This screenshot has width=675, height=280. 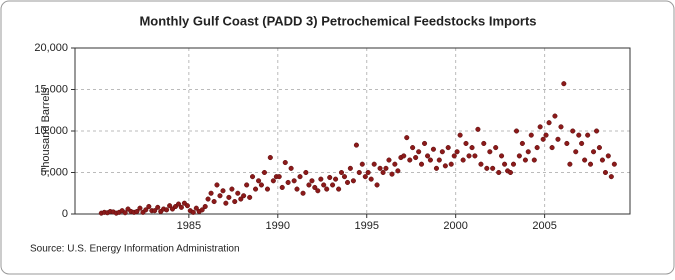 What do you see at coordinates (51, 89) in the screenshot?
I see `y-tick-label: 15,000` at bounding box center [51, 89].